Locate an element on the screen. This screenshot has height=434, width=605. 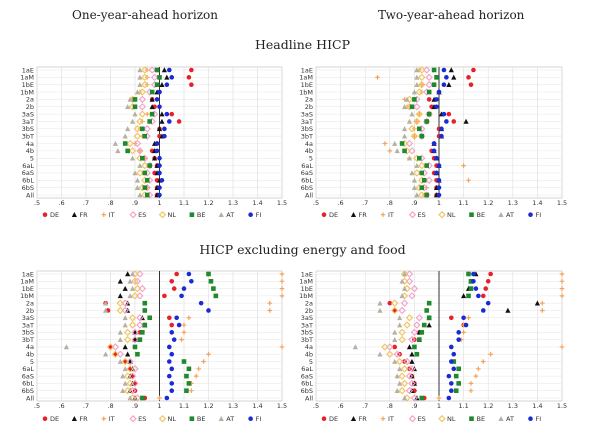
x-tick-label: 1.5 is located at coordinates (282, 203).